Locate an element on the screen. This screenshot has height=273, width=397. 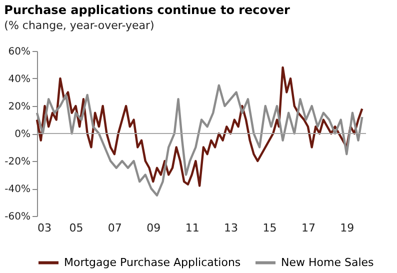
y-tick-label: 20% is located at coordinates (19, 107).